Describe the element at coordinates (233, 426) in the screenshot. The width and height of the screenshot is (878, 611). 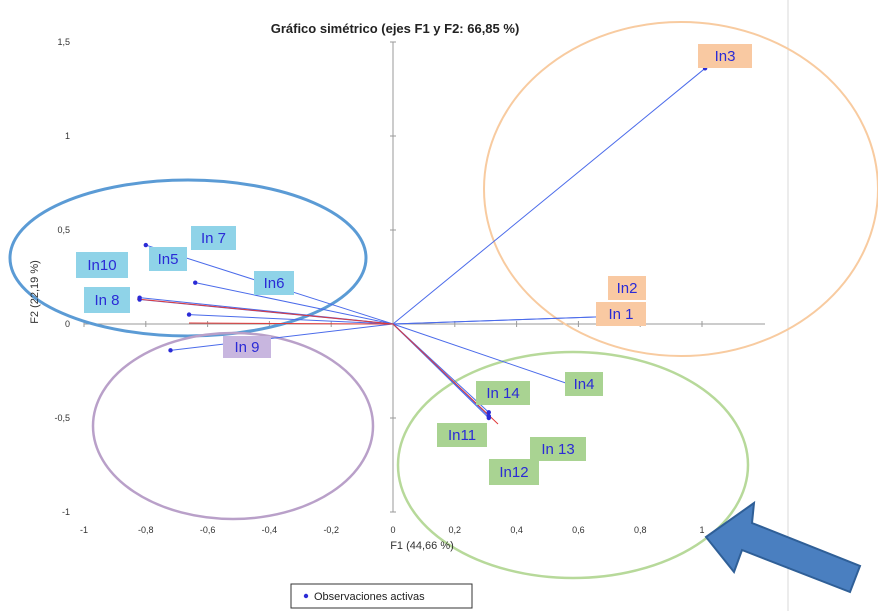
I see `purple-cluster-ellipse` at that location.